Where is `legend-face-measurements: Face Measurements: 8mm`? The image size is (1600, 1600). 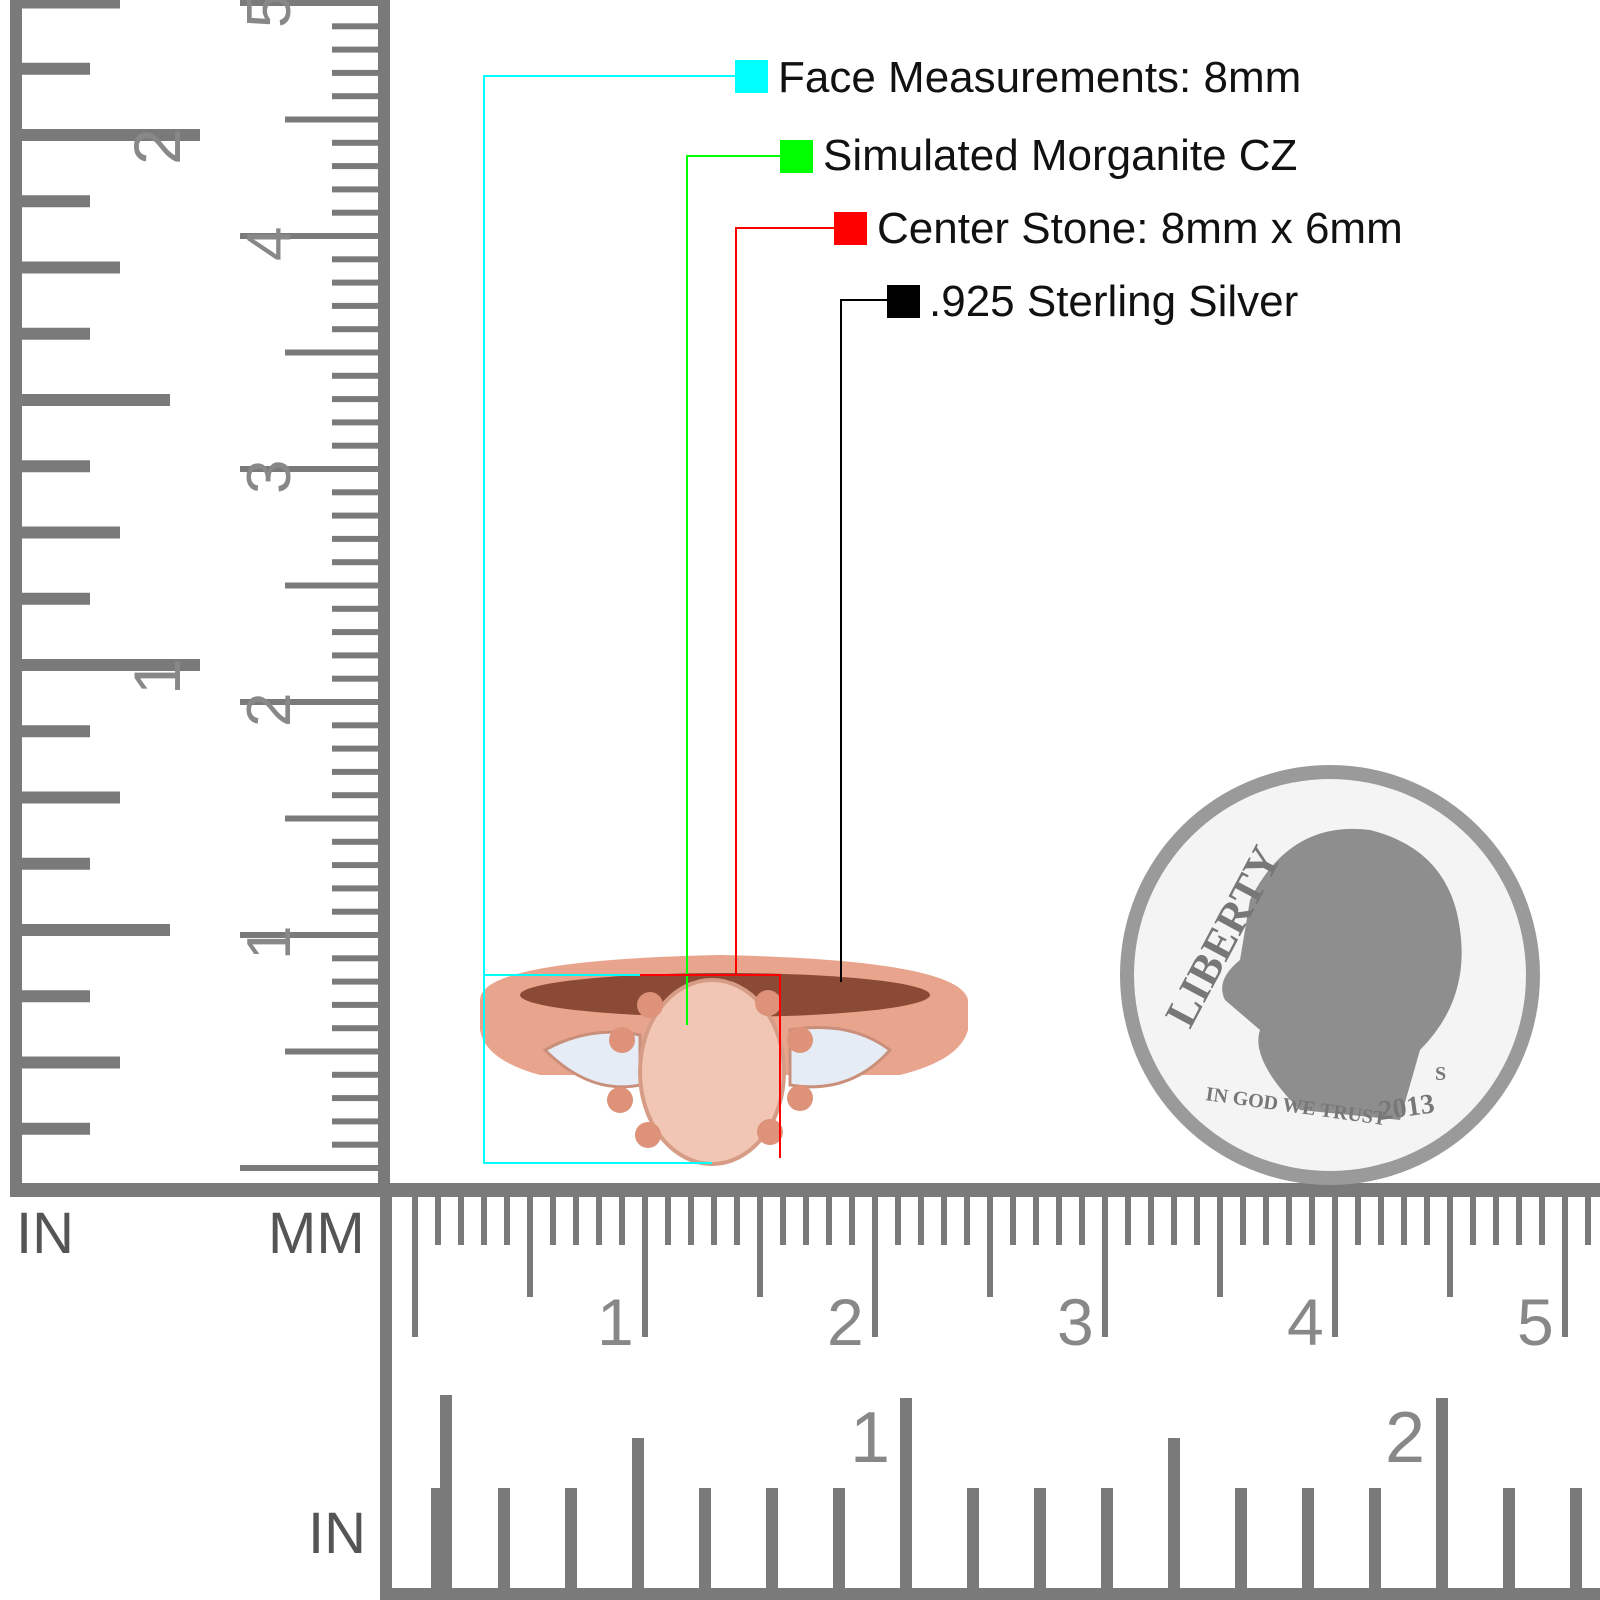
legend-face-measurements: Face Measurements: 8mm is located at coordinates (1040, 77).